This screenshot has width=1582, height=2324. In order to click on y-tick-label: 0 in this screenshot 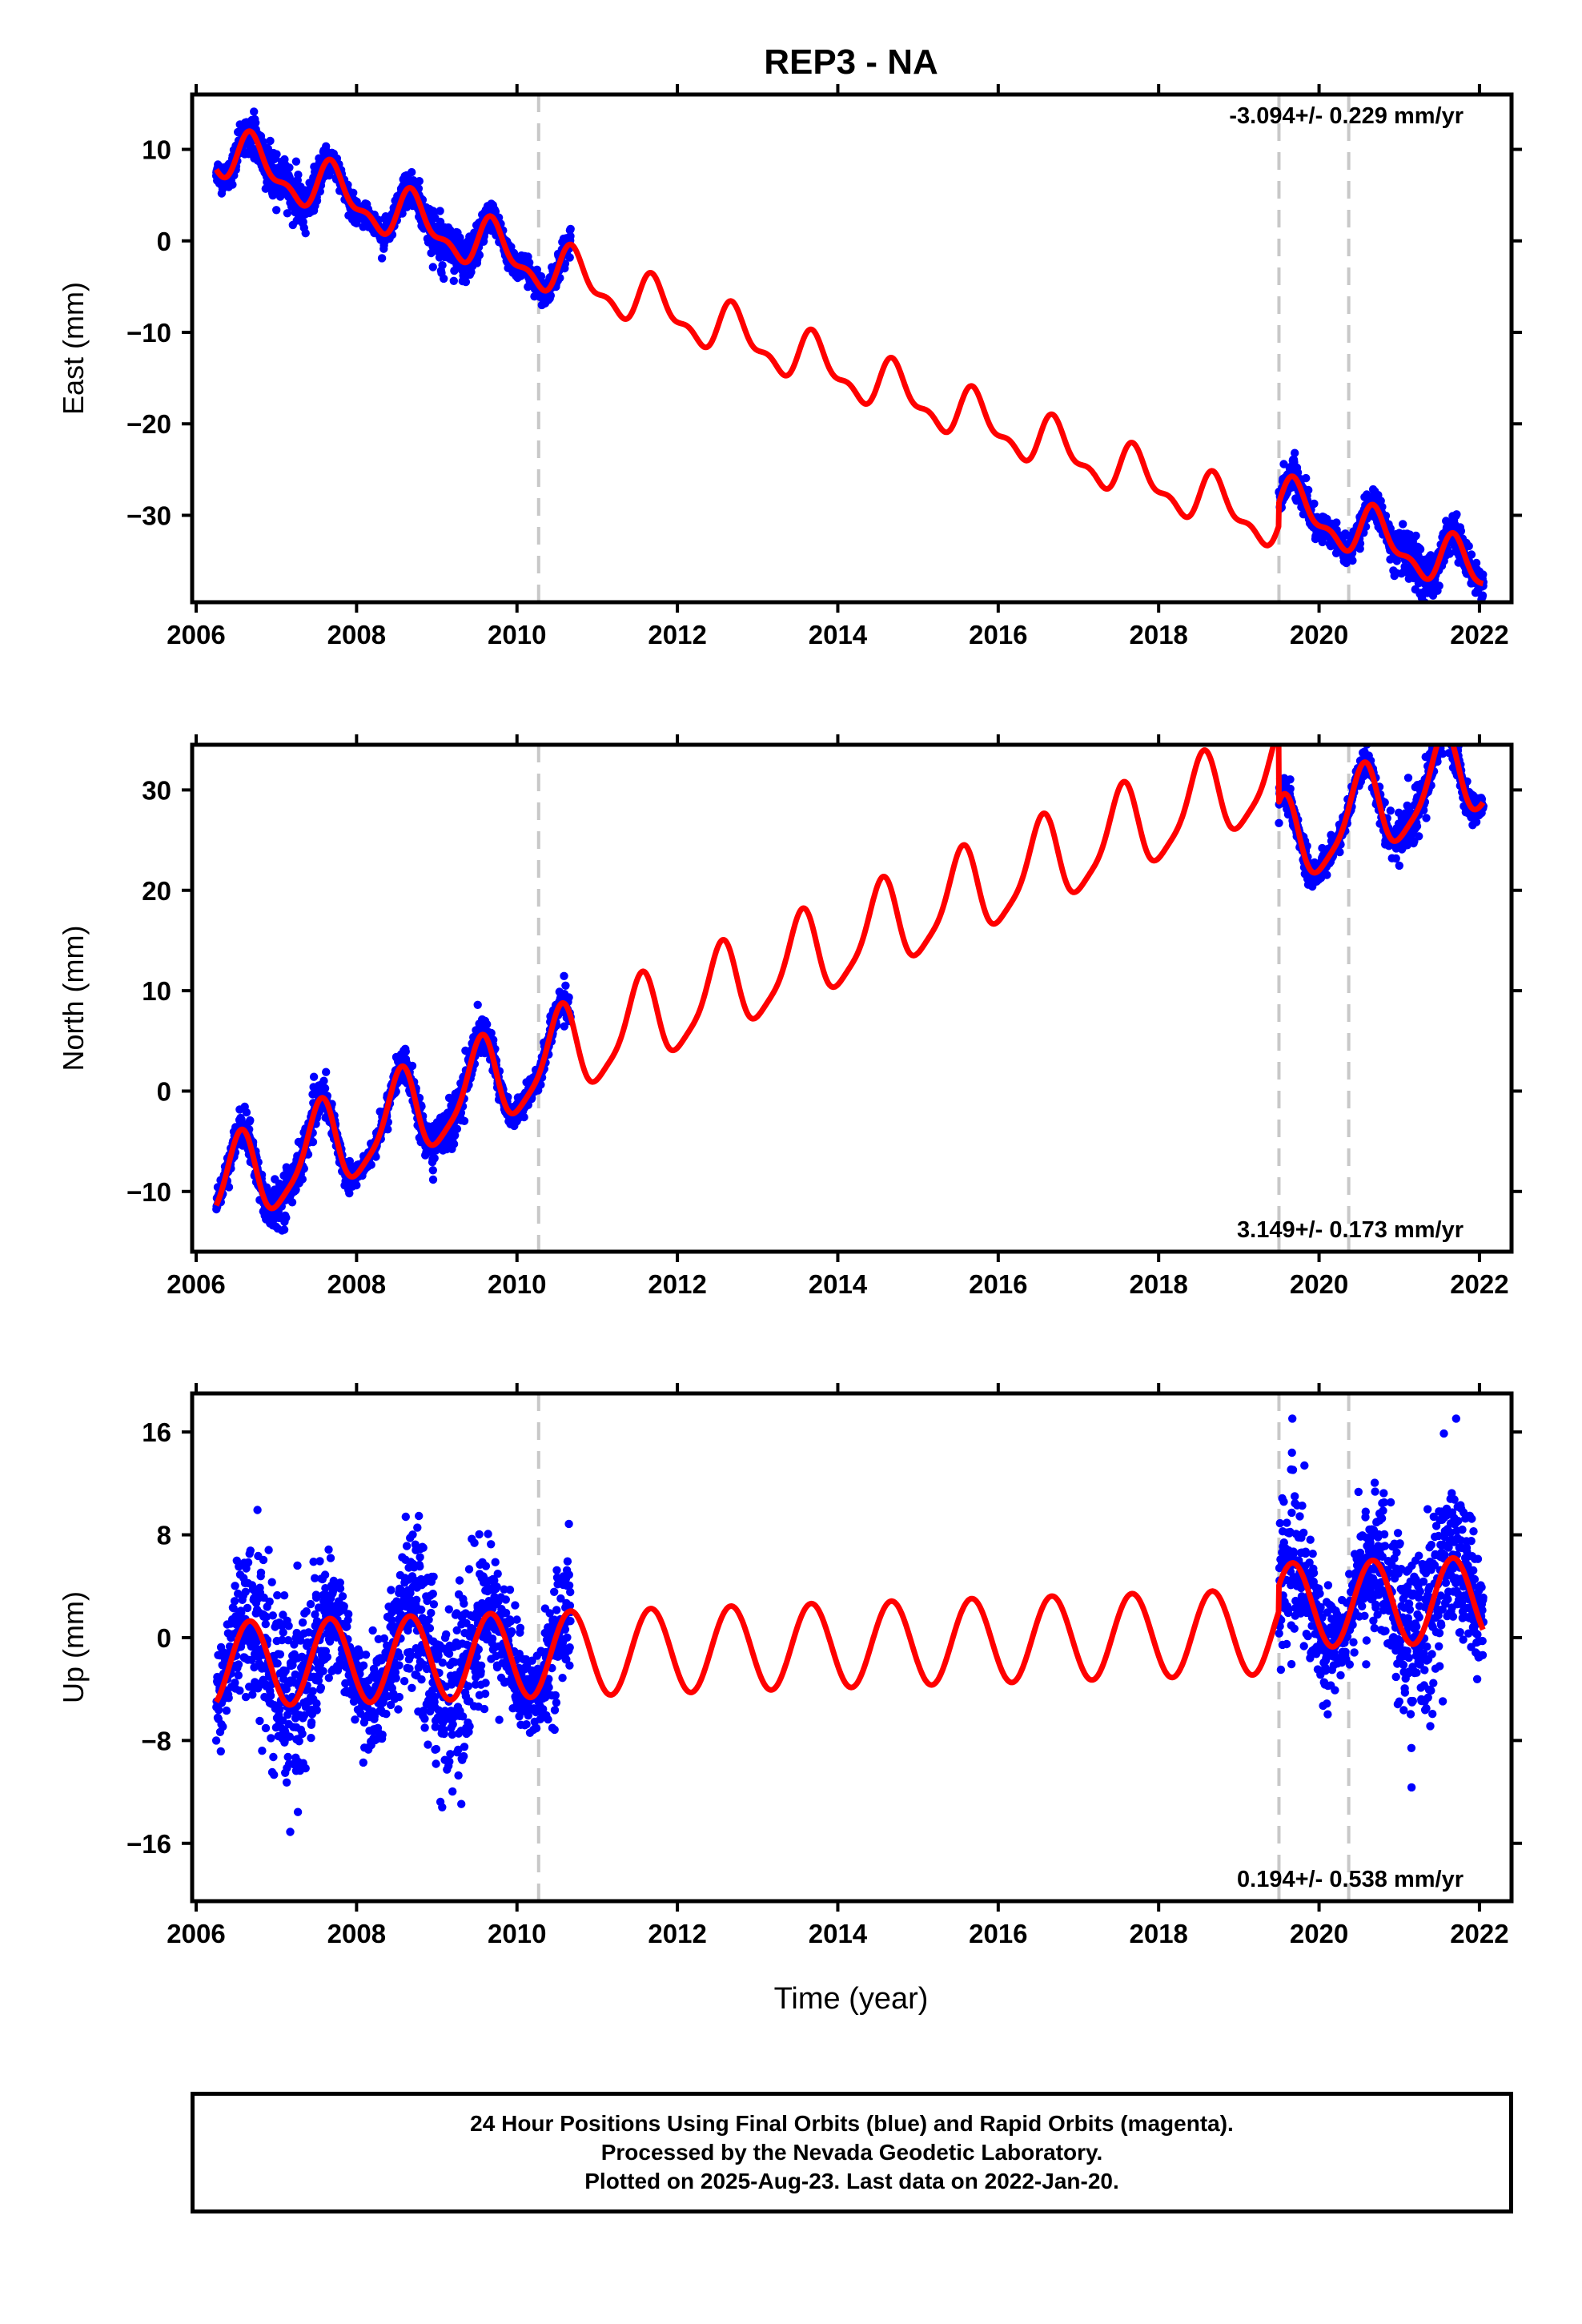, I will do `click(164, 1091)`.